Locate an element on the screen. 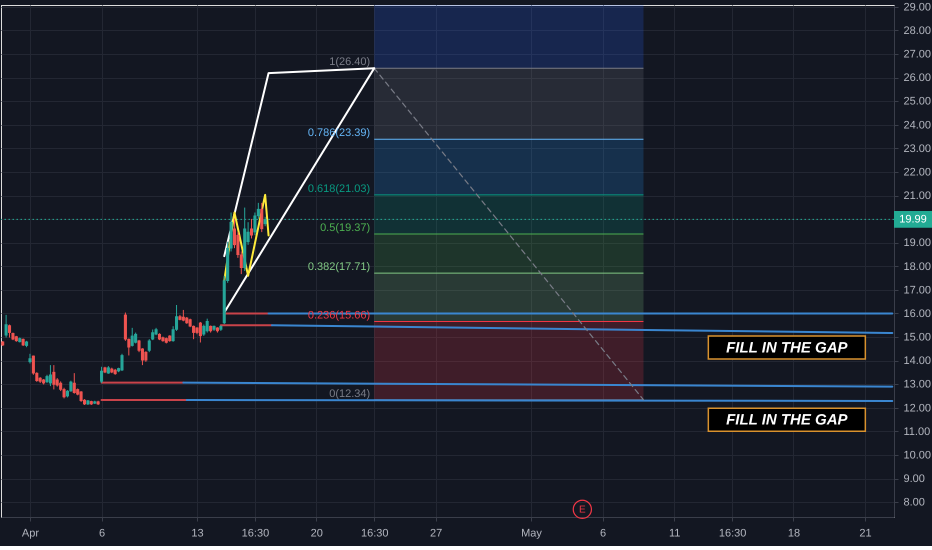 This screenshot has width=932, height=550. y-tick-label: 24.00 is located at coordinates (918, 125).